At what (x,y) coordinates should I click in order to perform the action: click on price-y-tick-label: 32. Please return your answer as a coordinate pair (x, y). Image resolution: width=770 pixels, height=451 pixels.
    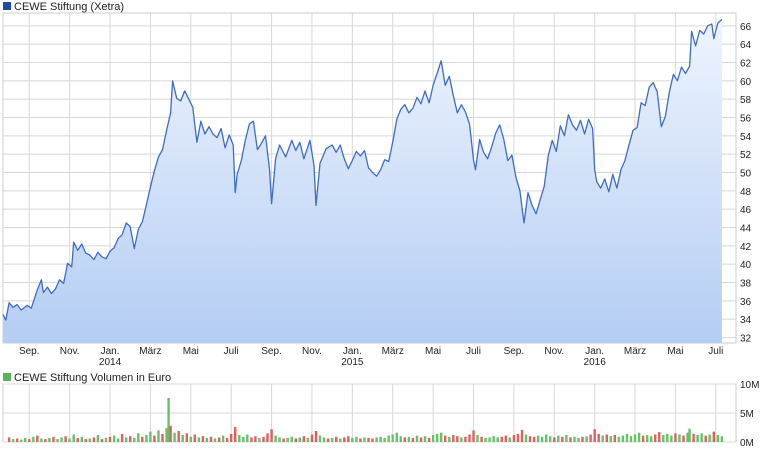
    Looking at the image, I should click on (746, 339).